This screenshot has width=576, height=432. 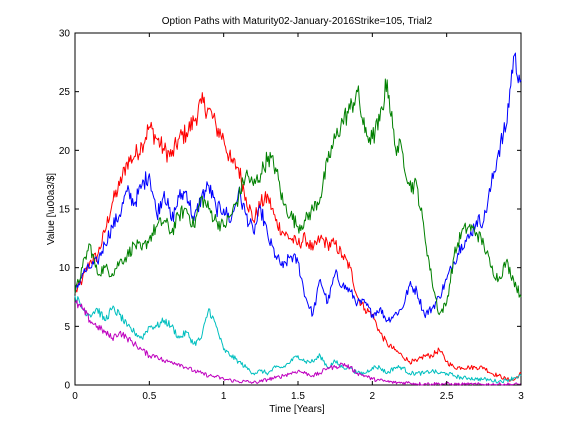 What do you see at coordinates (67, 327) in the screenshot?
I see `y-tick-label: 5` at bounding box center [67, 327].